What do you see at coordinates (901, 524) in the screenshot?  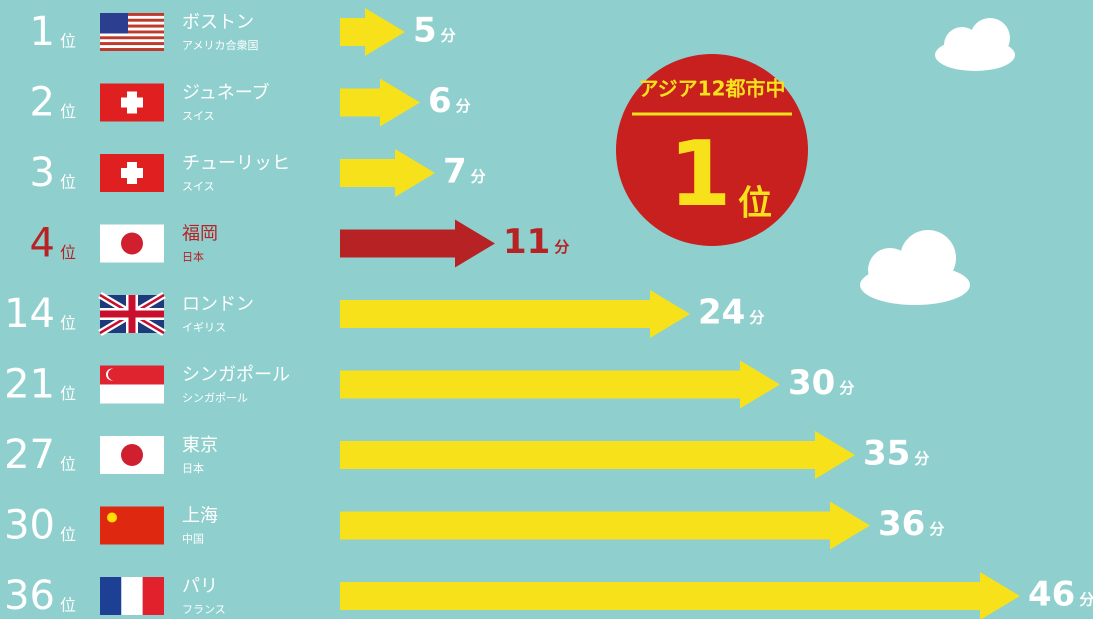 I see `value-label: 36` at bounding box center [901, 524].